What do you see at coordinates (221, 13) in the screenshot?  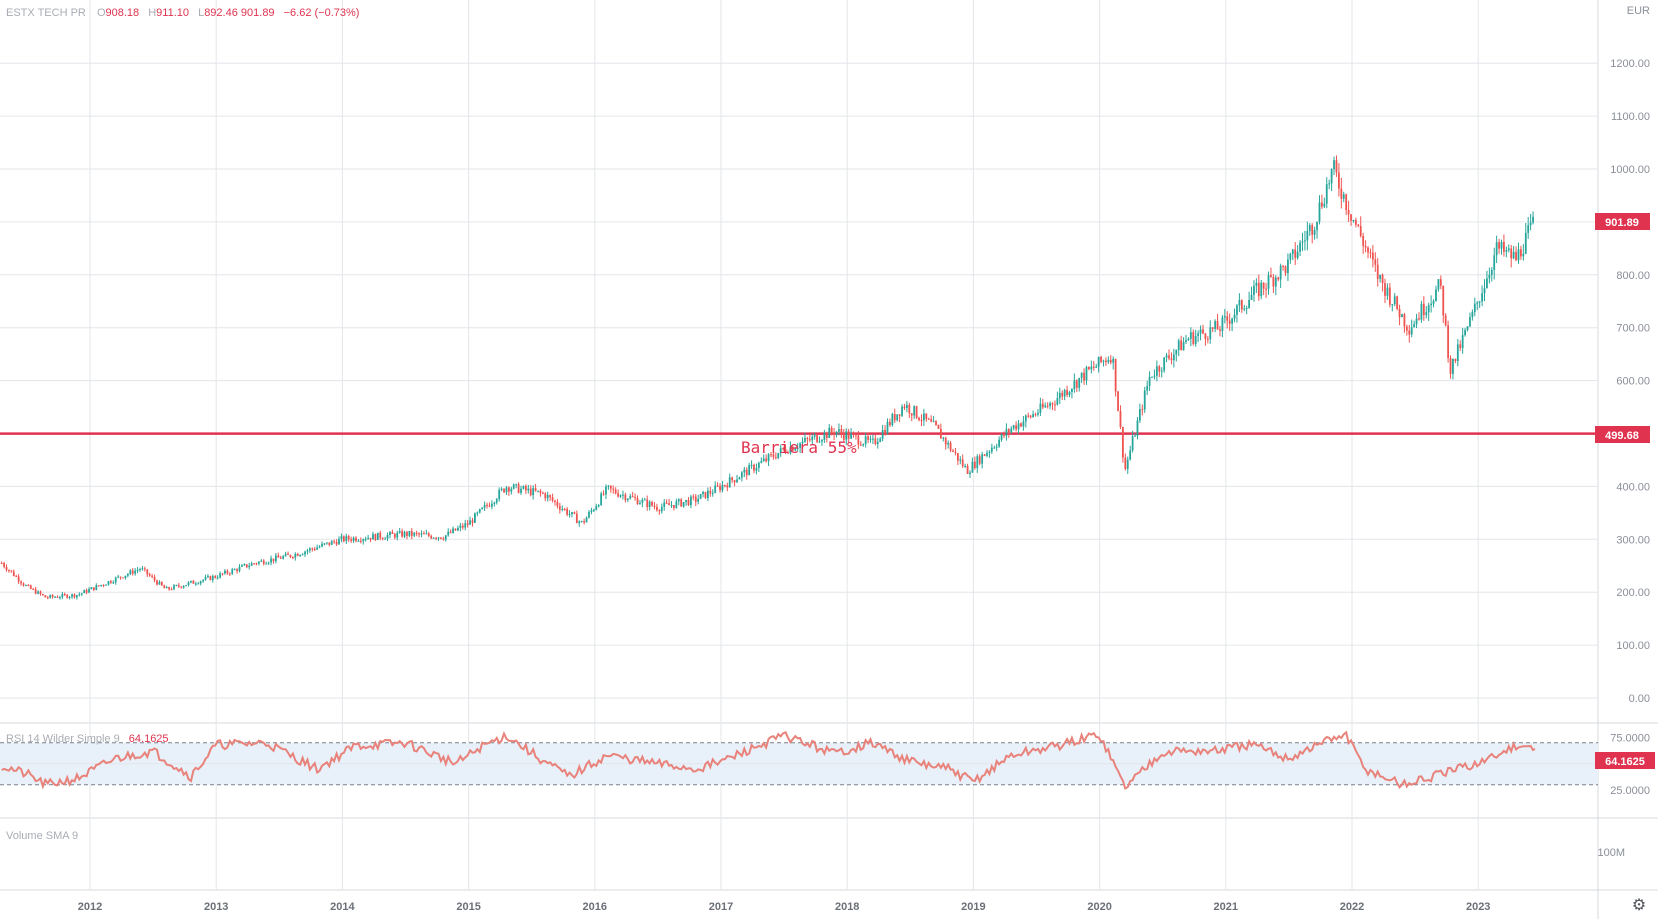 I see `legend-low: 892.46` at bounding box center [221, 13].